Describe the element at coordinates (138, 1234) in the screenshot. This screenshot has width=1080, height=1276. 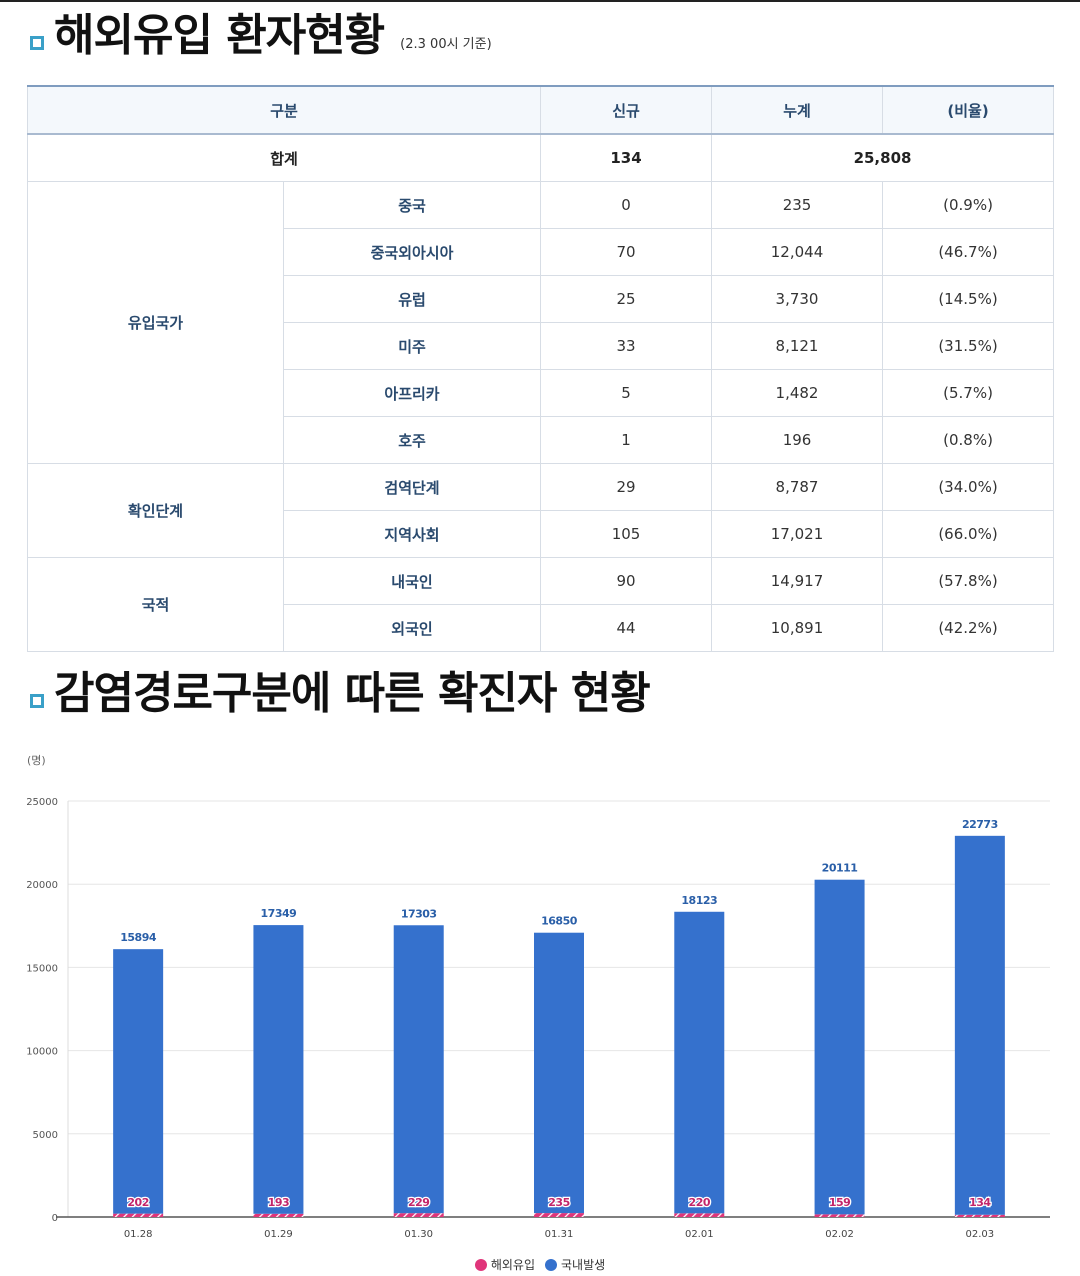
I see `x-tick-label: 01.28` at that location.